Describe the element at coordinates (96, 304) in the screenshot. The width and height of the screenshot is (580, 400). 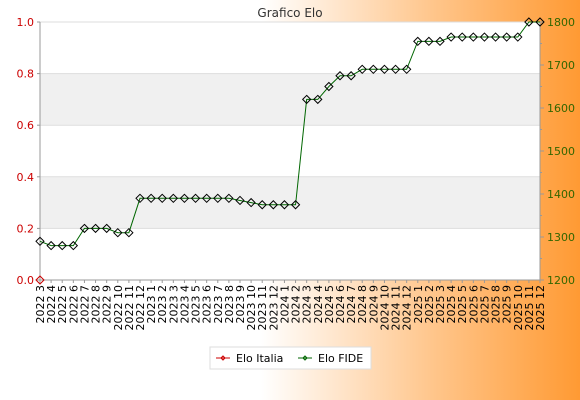
I see `x-tick-label: 2022 8` at that location.